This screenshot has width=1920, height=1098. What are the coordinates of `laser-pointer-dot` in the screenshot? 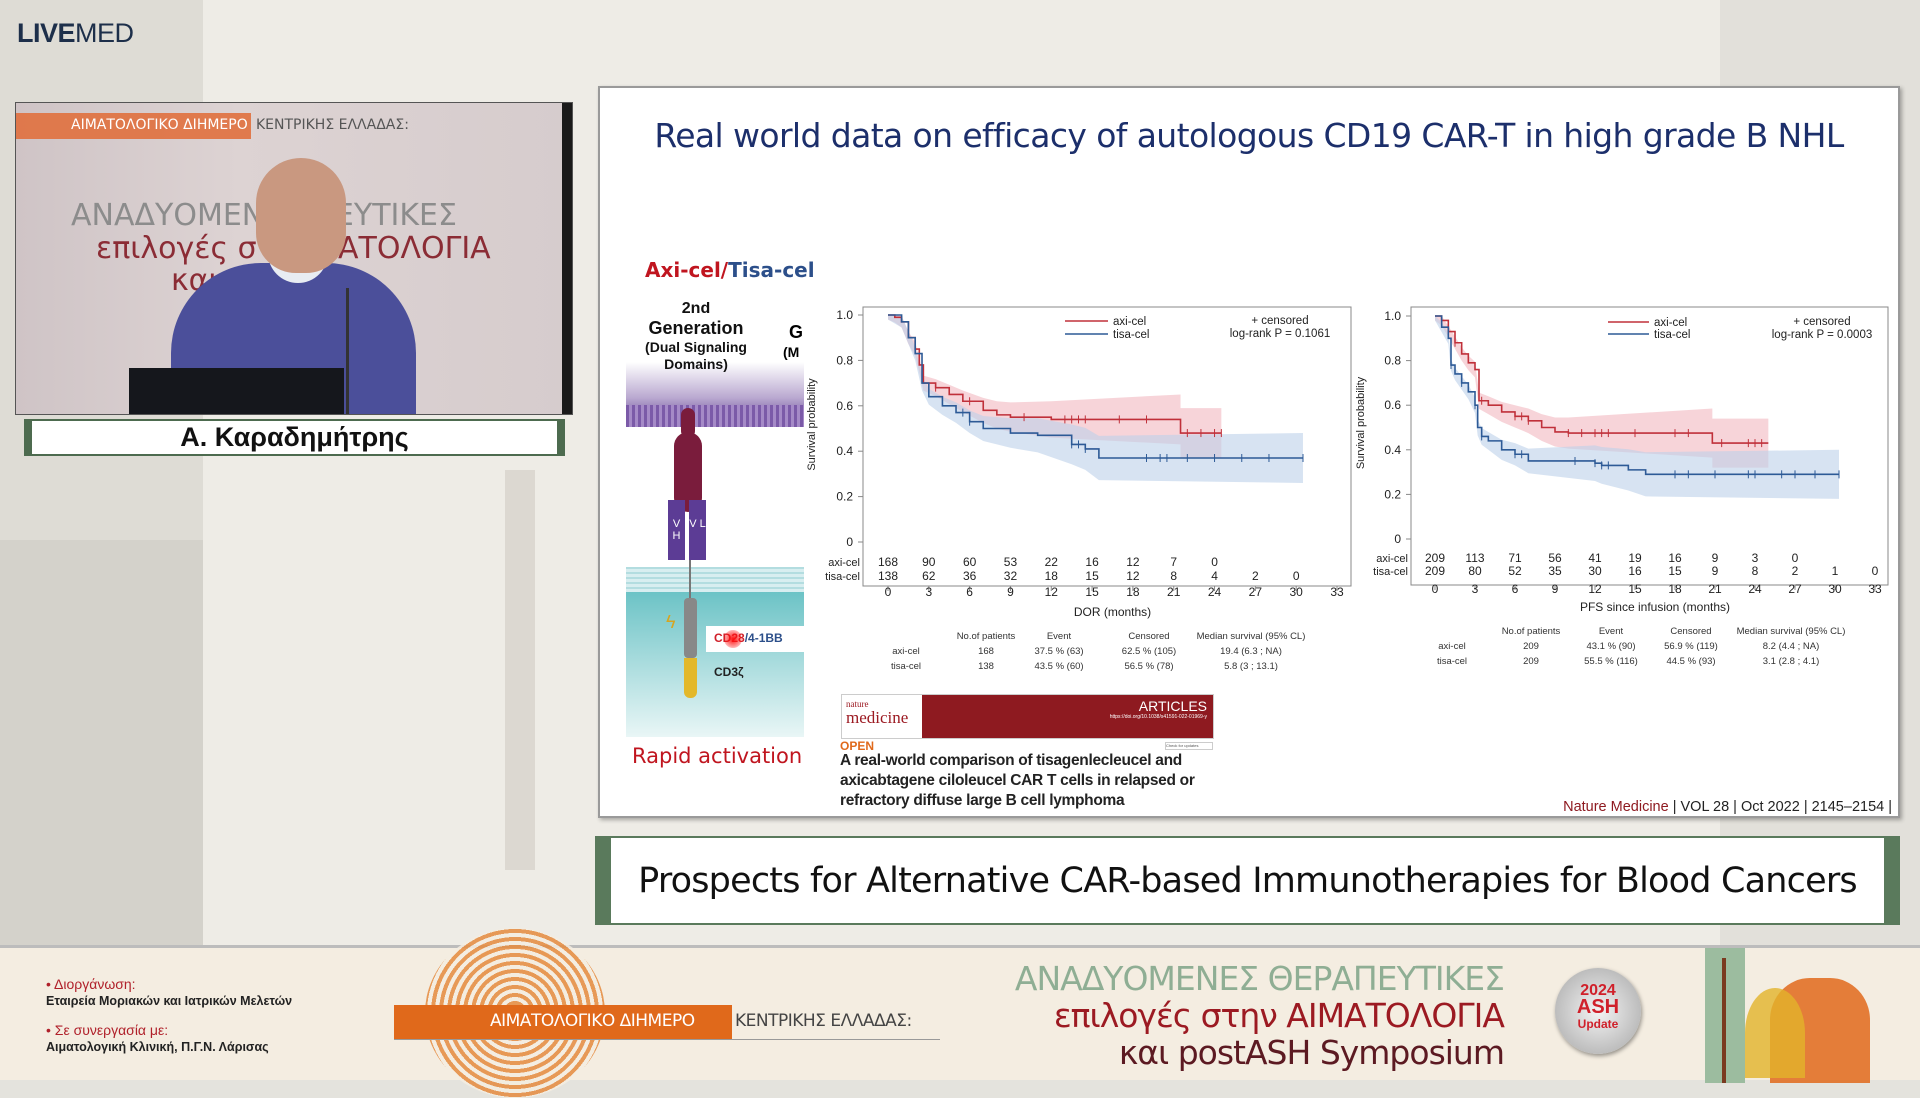 It's located at (733, 639).